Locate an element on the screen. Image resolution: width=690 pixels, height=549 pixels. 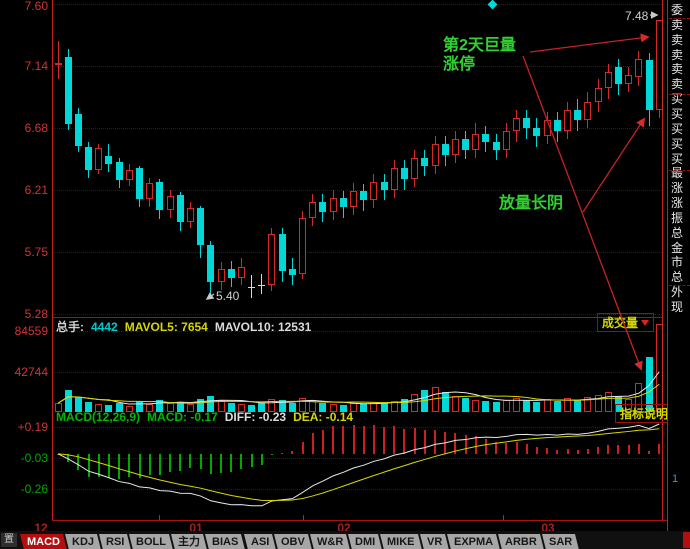
sidebar-quote-label: 委 is located at coordinates (677, 10).